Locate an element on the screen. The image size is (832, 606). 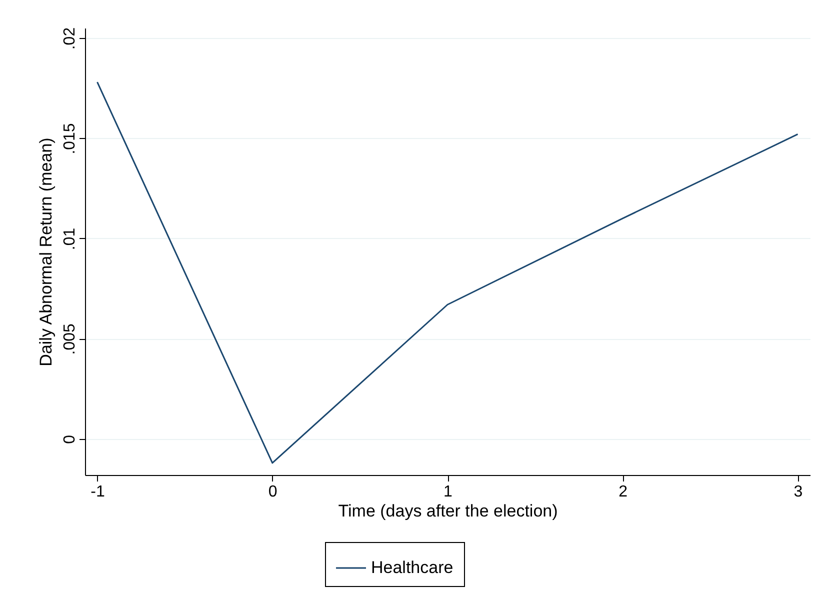
y-tick-label: .01 is located at coordinates (70, 239).